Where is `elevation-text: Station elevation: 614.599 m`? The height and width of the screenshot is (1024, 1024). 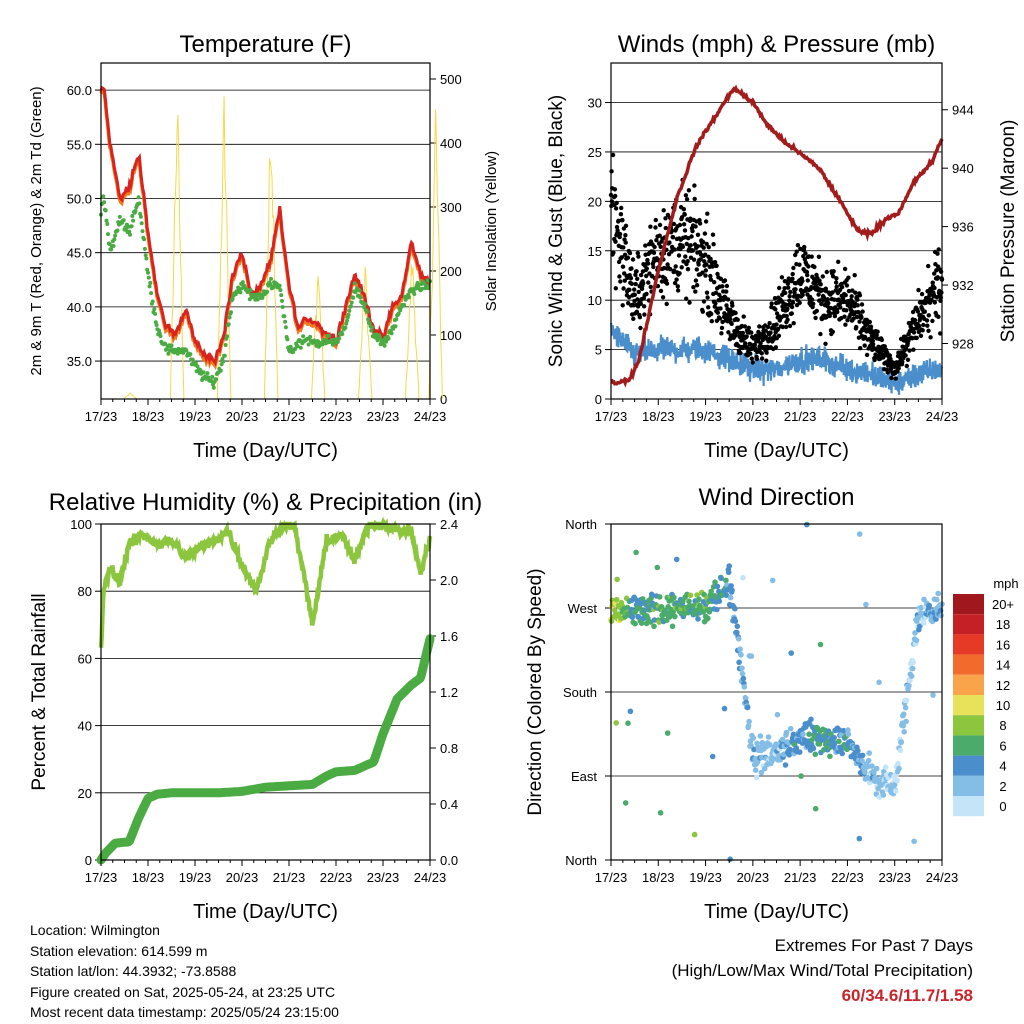 elevation-text: Station elevation: 614.599 m is located at coordinates (119, 950).